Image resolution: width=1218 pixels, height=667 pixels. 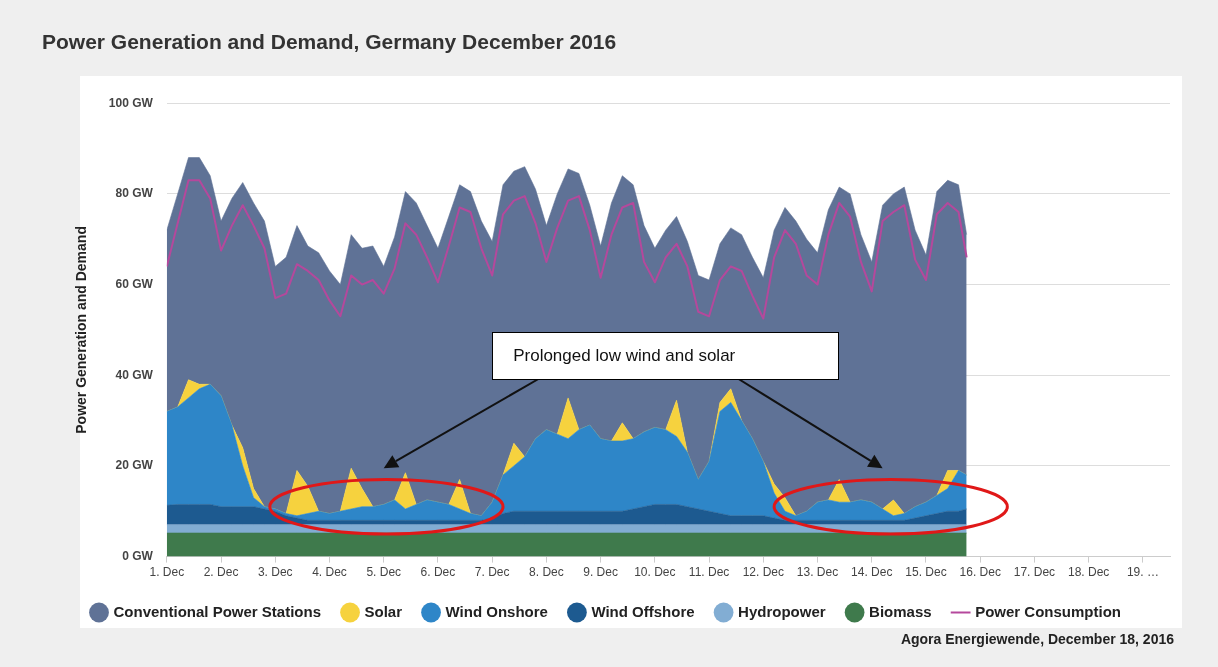 I want to click on legend-label: Wind Offshore, so click(x=643, y=611).